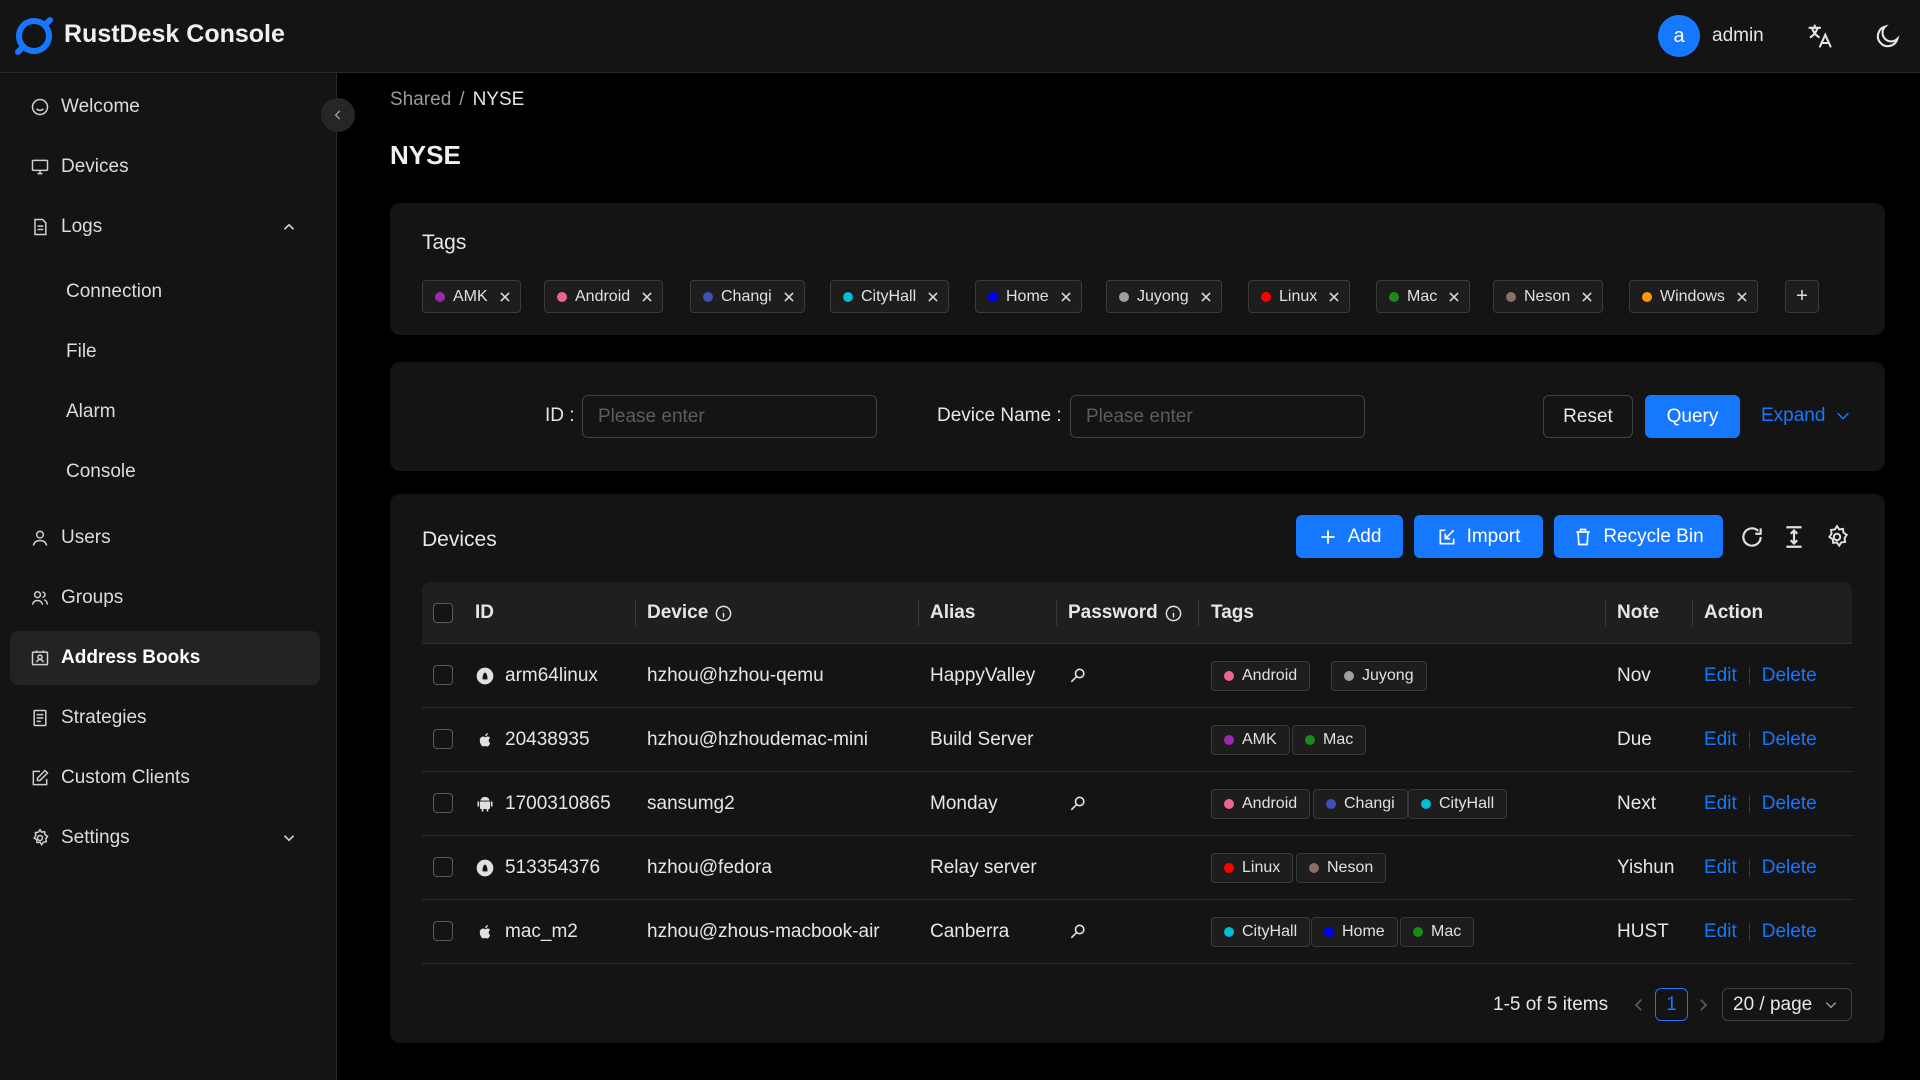 This screenshot has height=1080, width=1920. I want to click on column-header-password: Password, so click(1125, 613).